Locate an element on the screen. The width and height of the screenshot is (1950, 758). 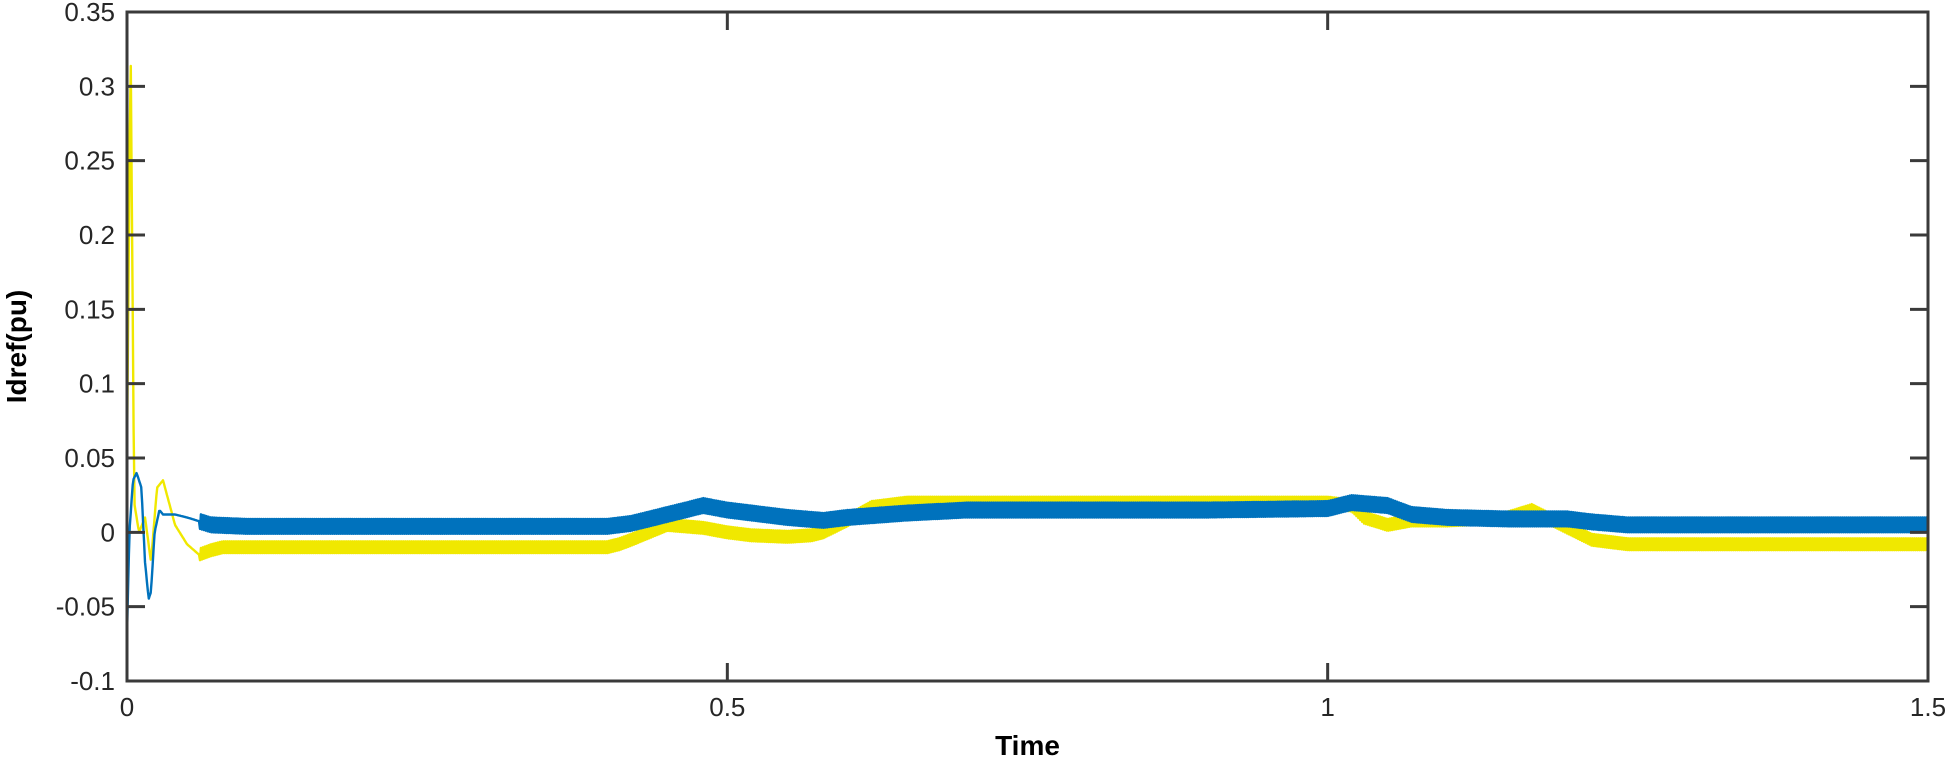
x-tick-label: 1.5 is located at coordinates (1928, 707).